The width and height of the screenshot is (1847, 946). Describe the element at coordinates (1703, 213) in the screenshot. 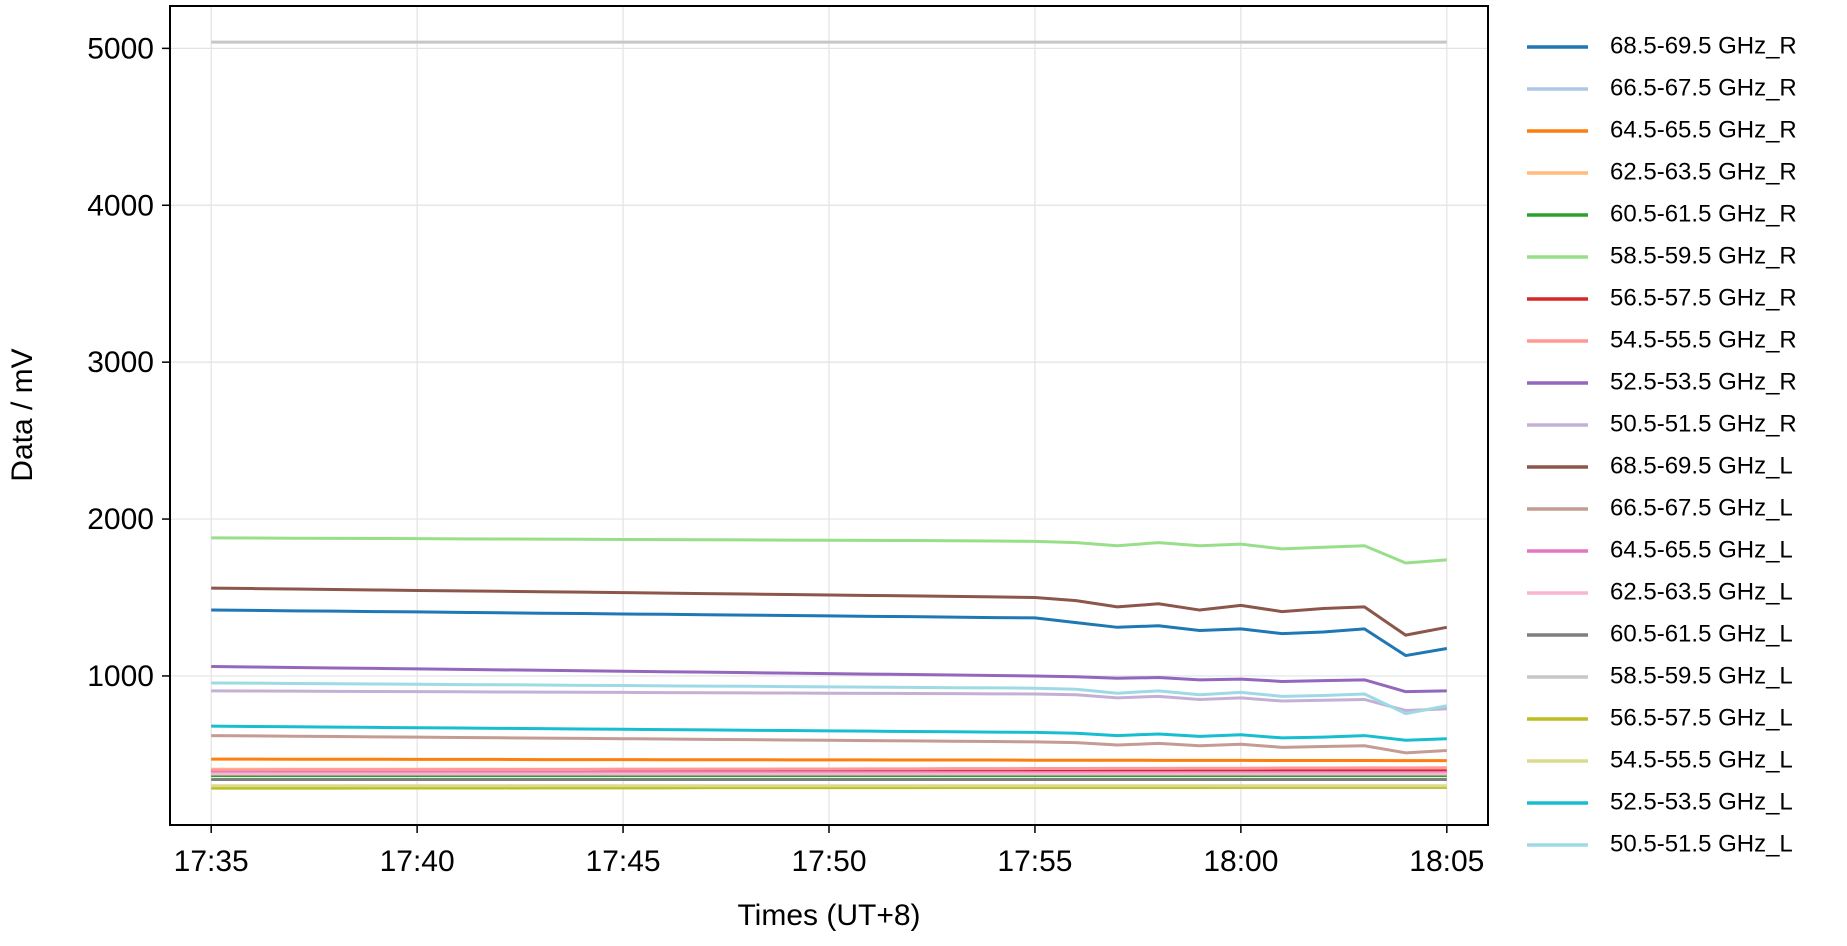

I see `legend-label: 60.5-61.5 GHz_R` at that location.